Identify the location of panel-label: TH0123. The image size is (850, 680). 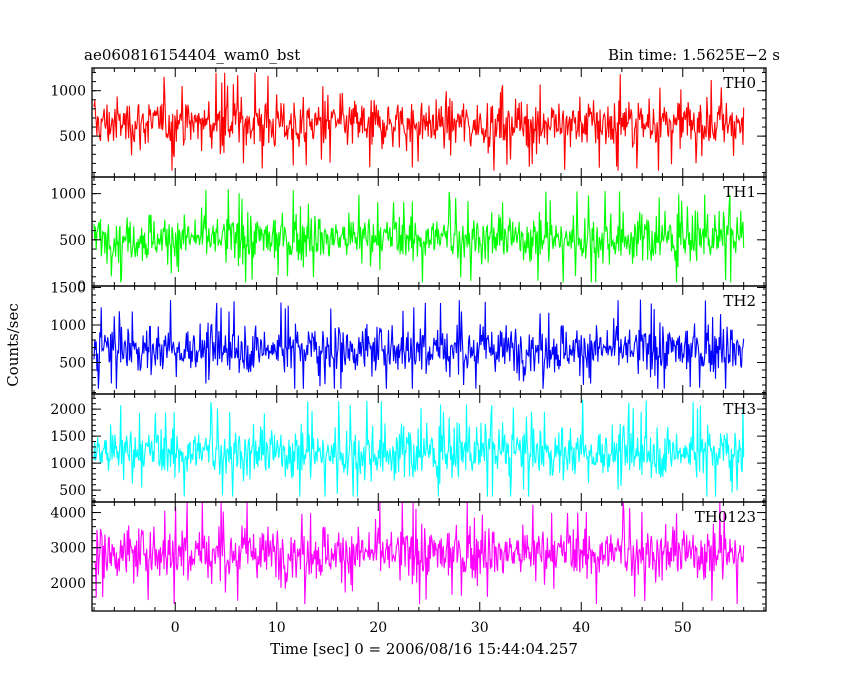
(725, 517).